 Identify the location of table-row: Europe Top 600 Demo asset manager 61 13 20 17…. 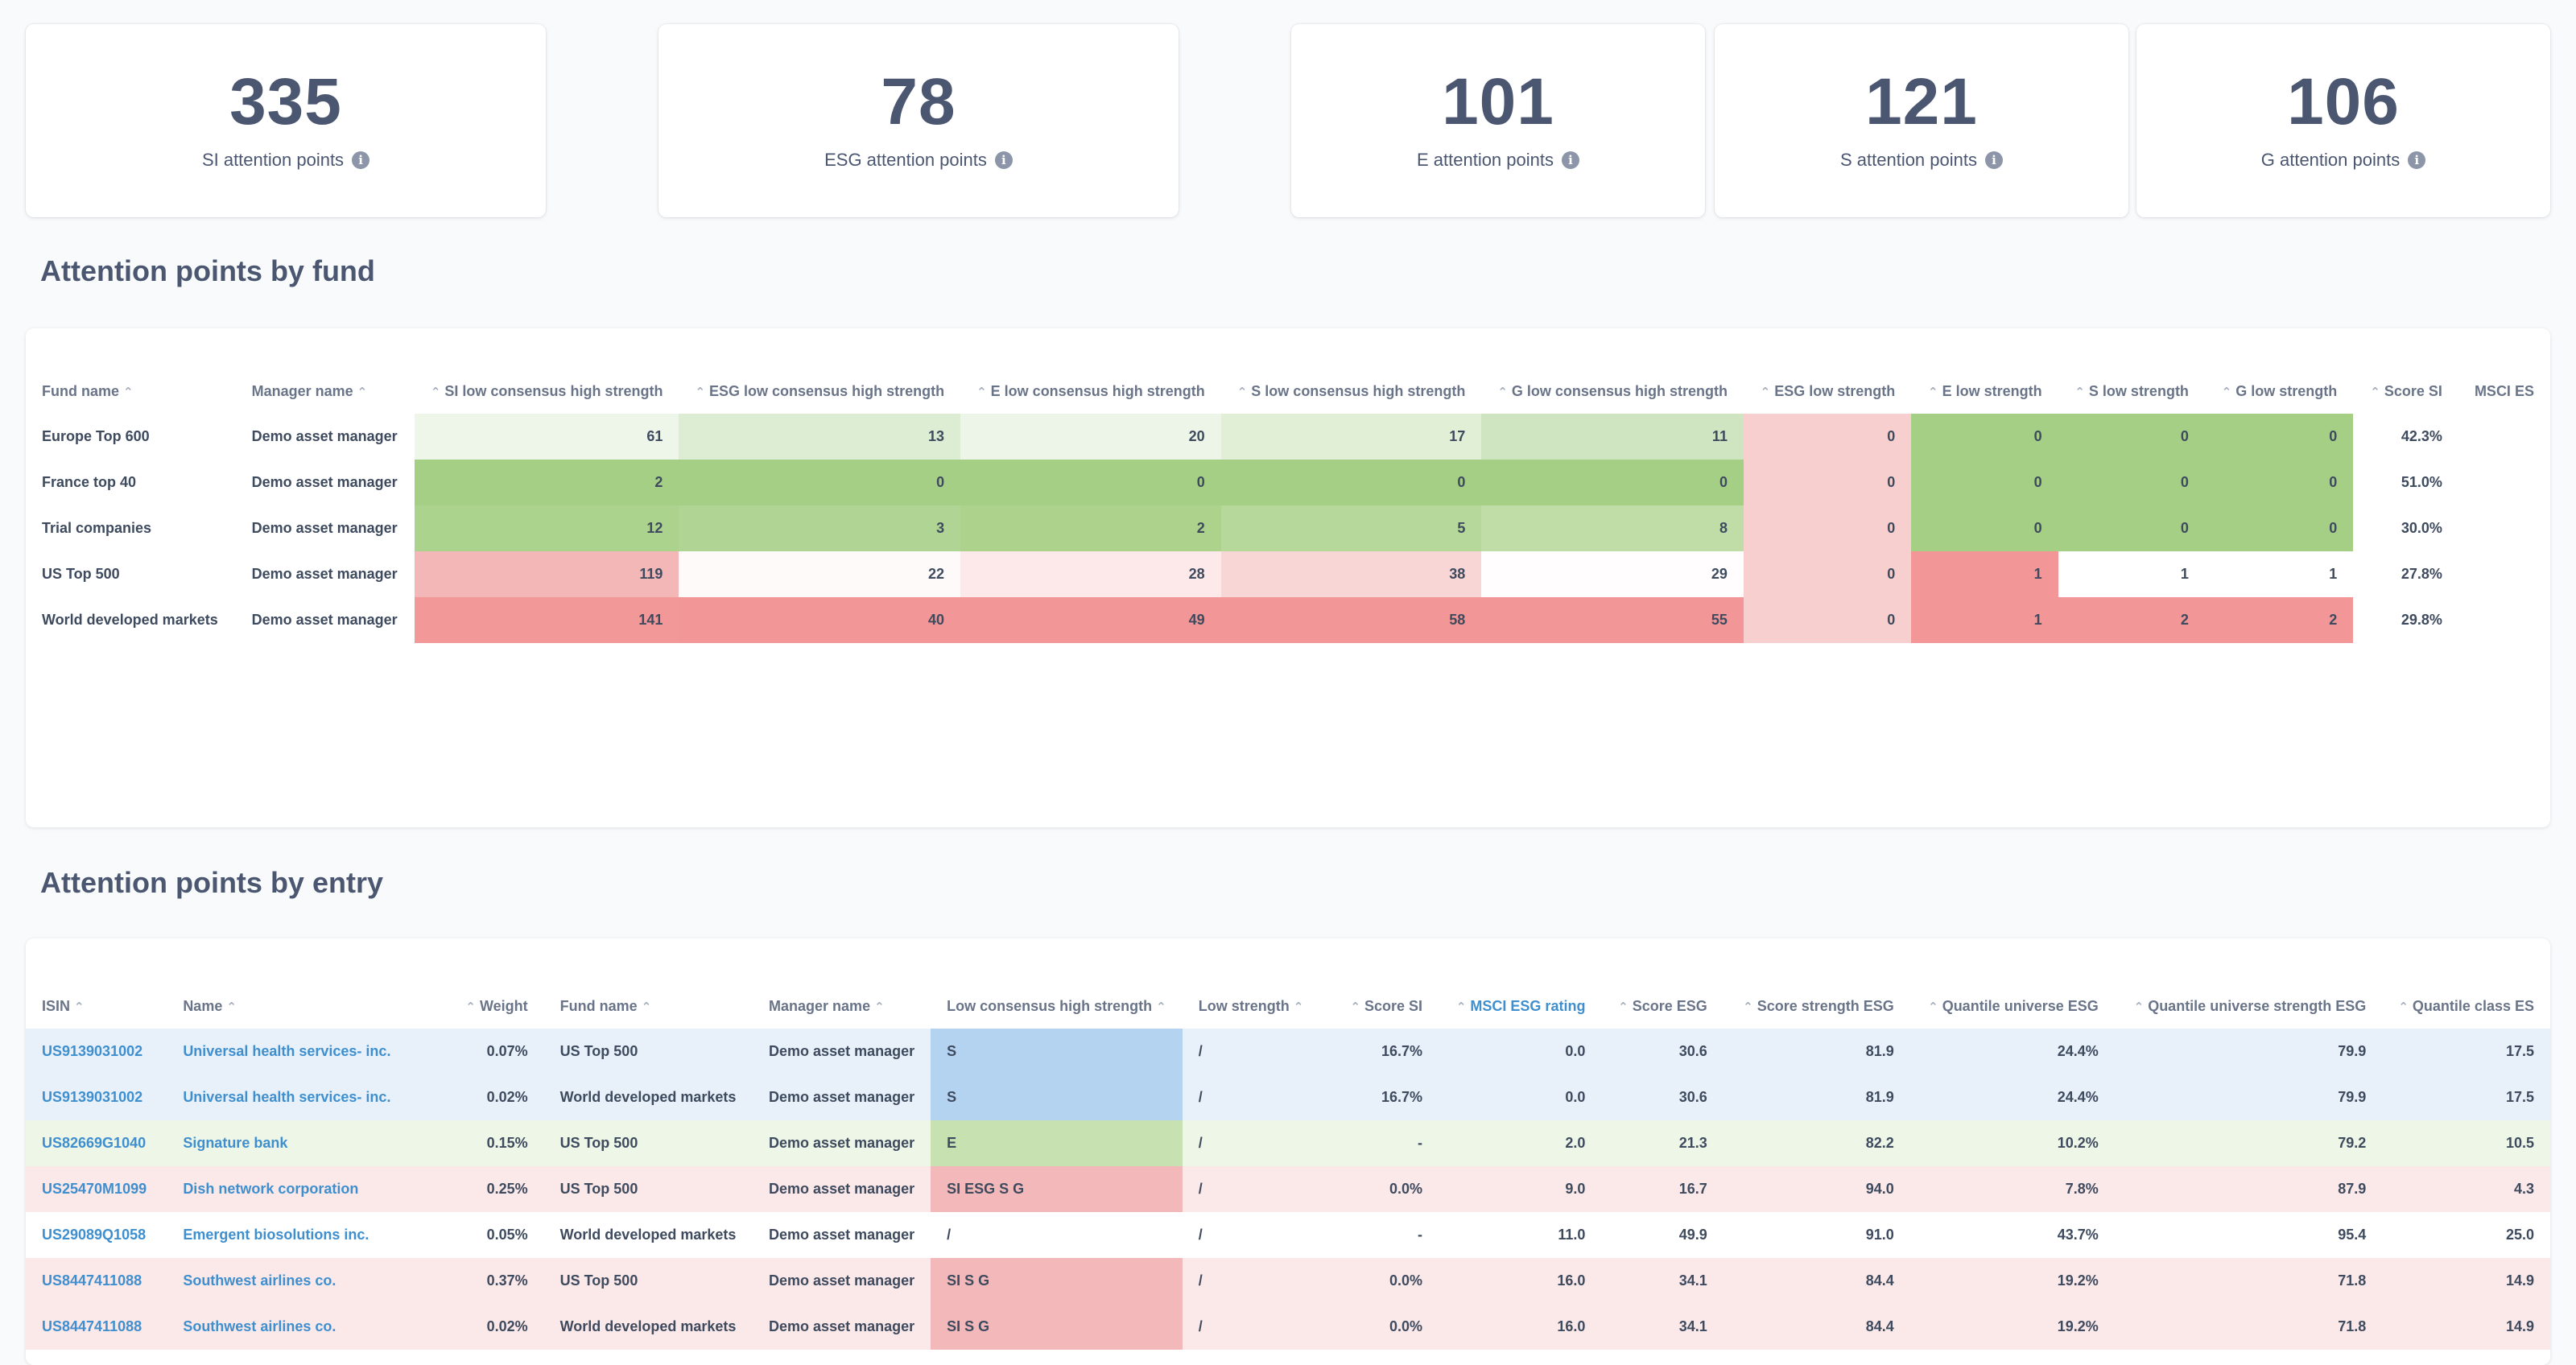
(1288, 437).